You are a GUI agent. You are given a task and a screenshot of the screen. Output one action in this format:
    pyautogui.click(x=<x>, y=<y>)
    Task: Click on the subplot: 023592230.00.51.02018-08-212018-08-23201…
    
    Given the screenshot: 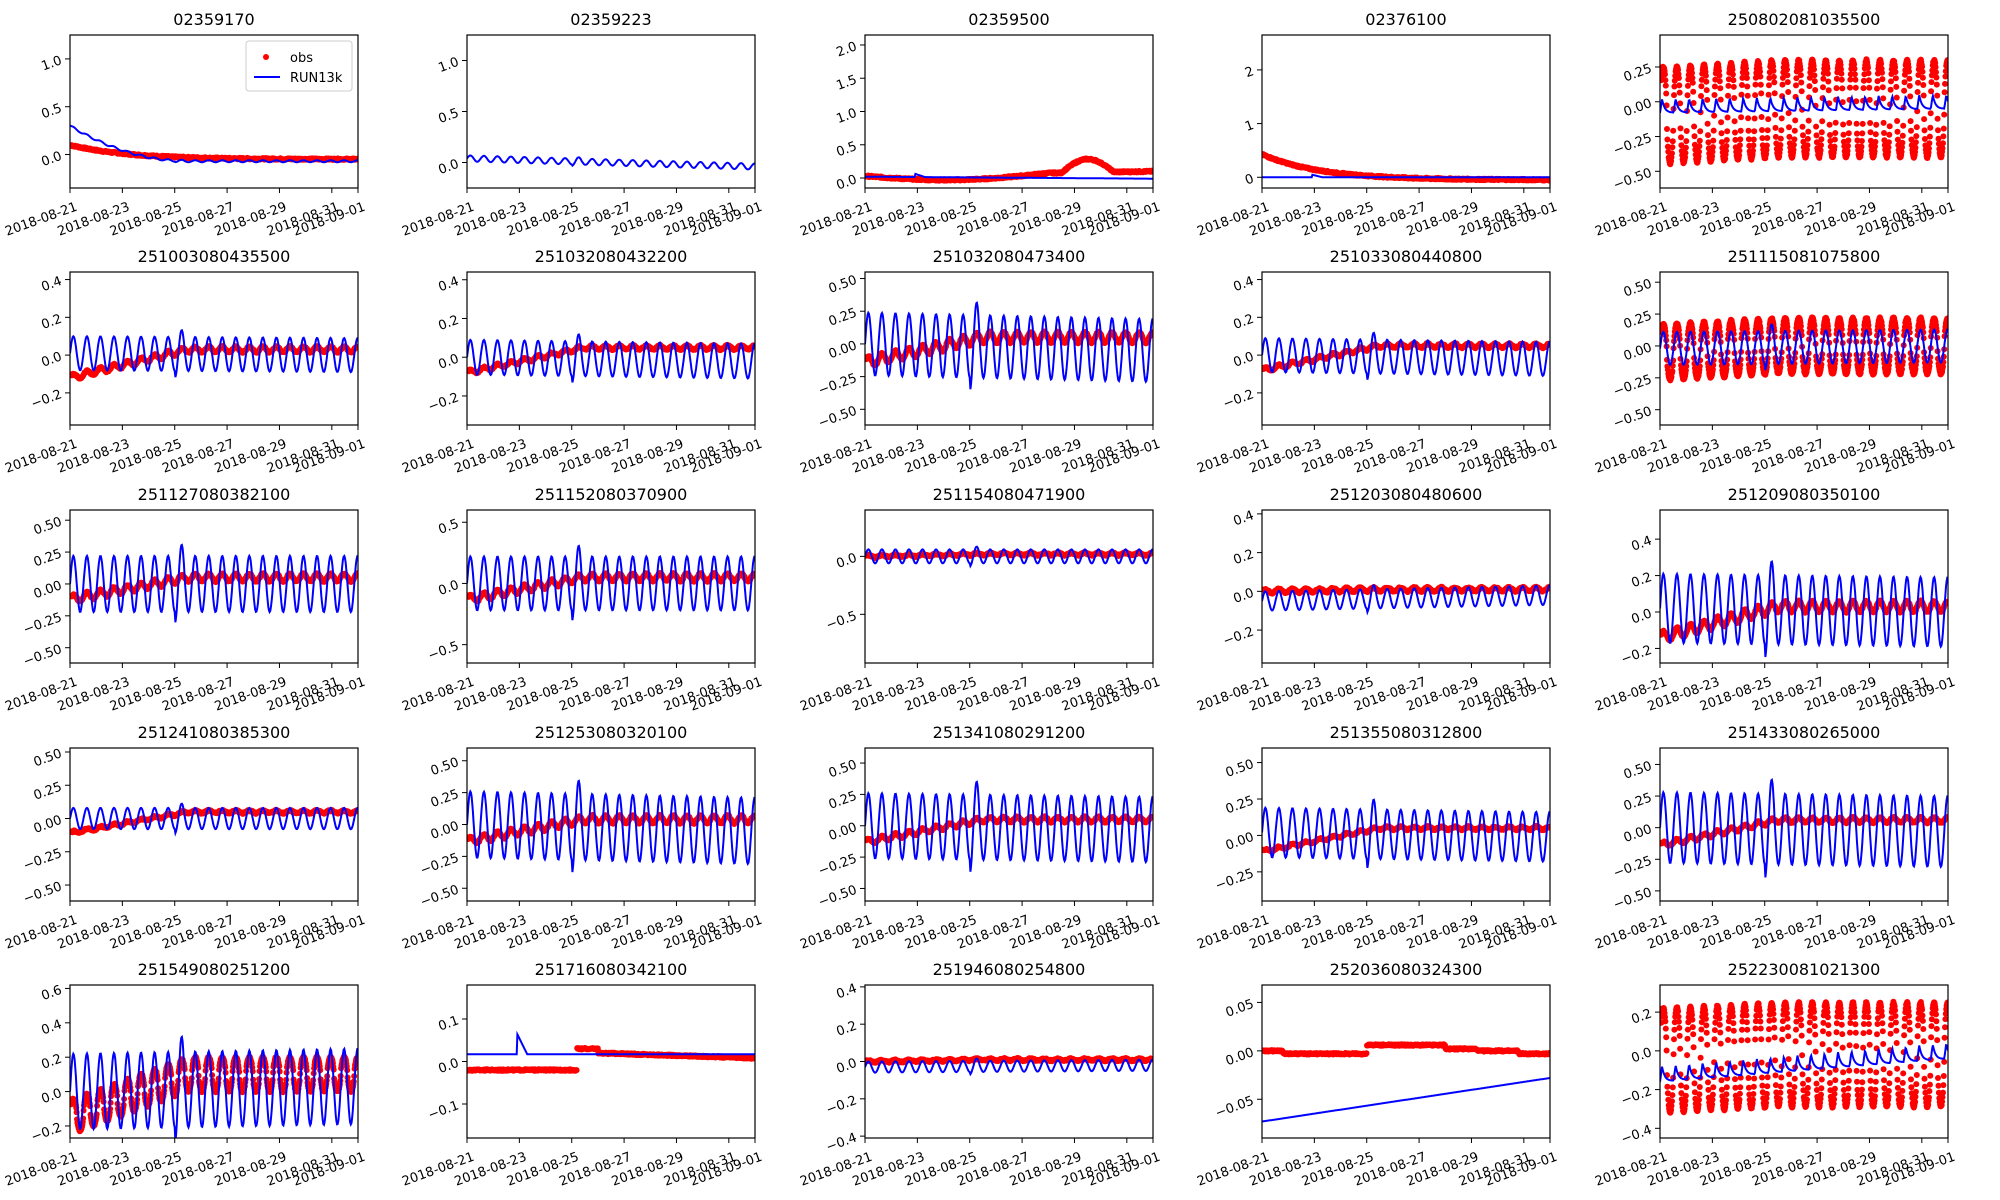 What is the action you would take?
    pyautogui.click(x=582, y=125)
    